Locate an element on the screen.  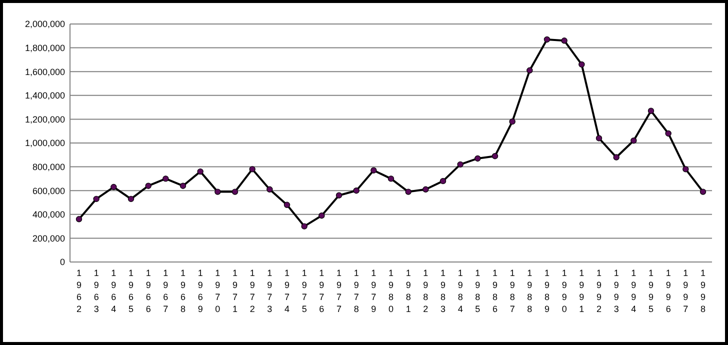
x-tick-label: 1965 is located at coordinates (131, 291).